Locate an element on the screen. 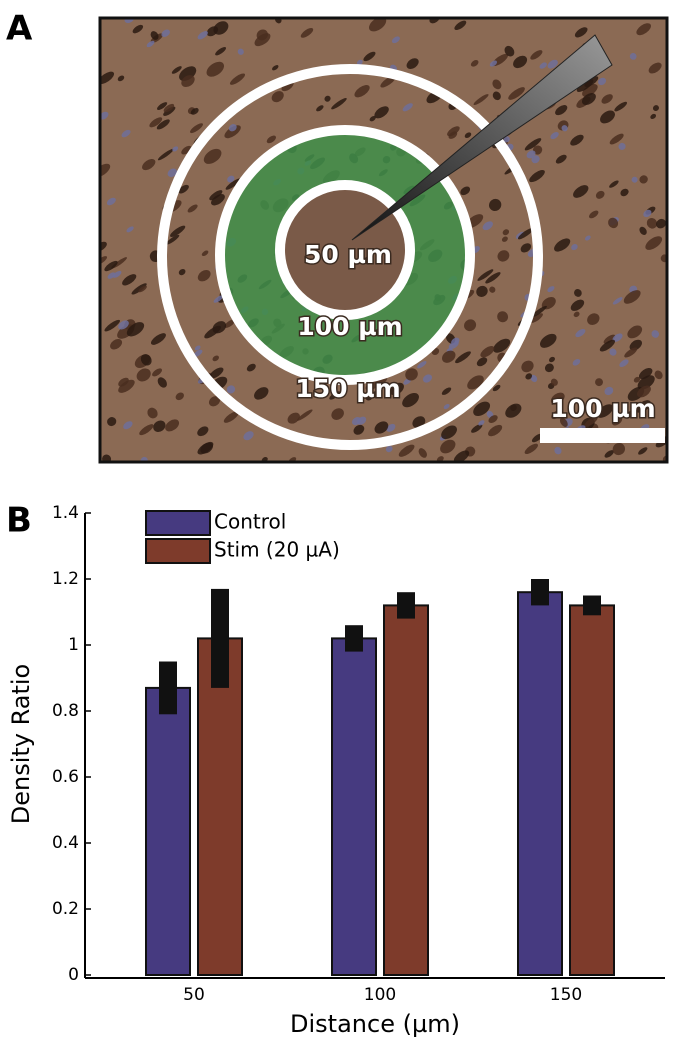 The width and height of the screenshot is (685, 1050). y-tick-label: 0.8 is located at coordinates (65, 711).